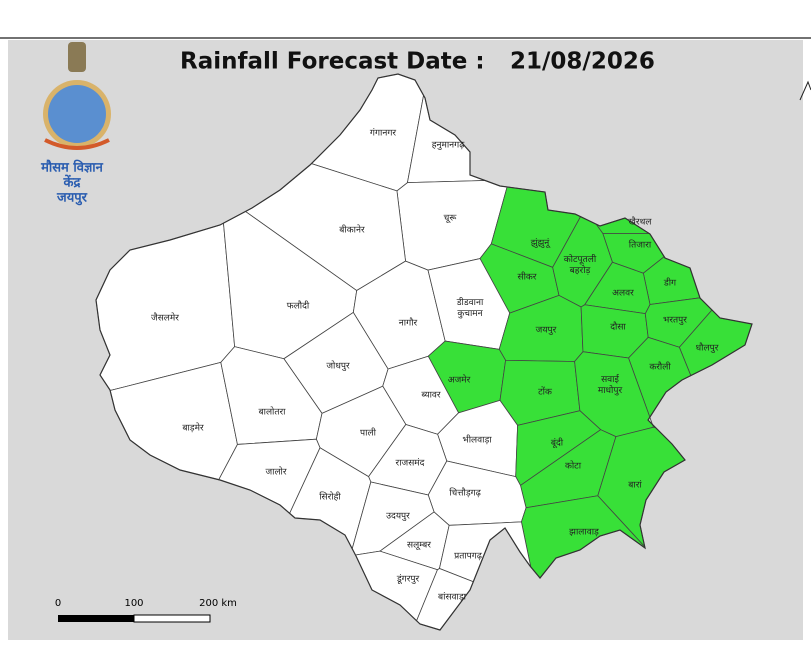 This screenshot has width=811, height=647. Describe the element at coordinates (77, 114) in the screenshot. I see `logo-globe` at that location.